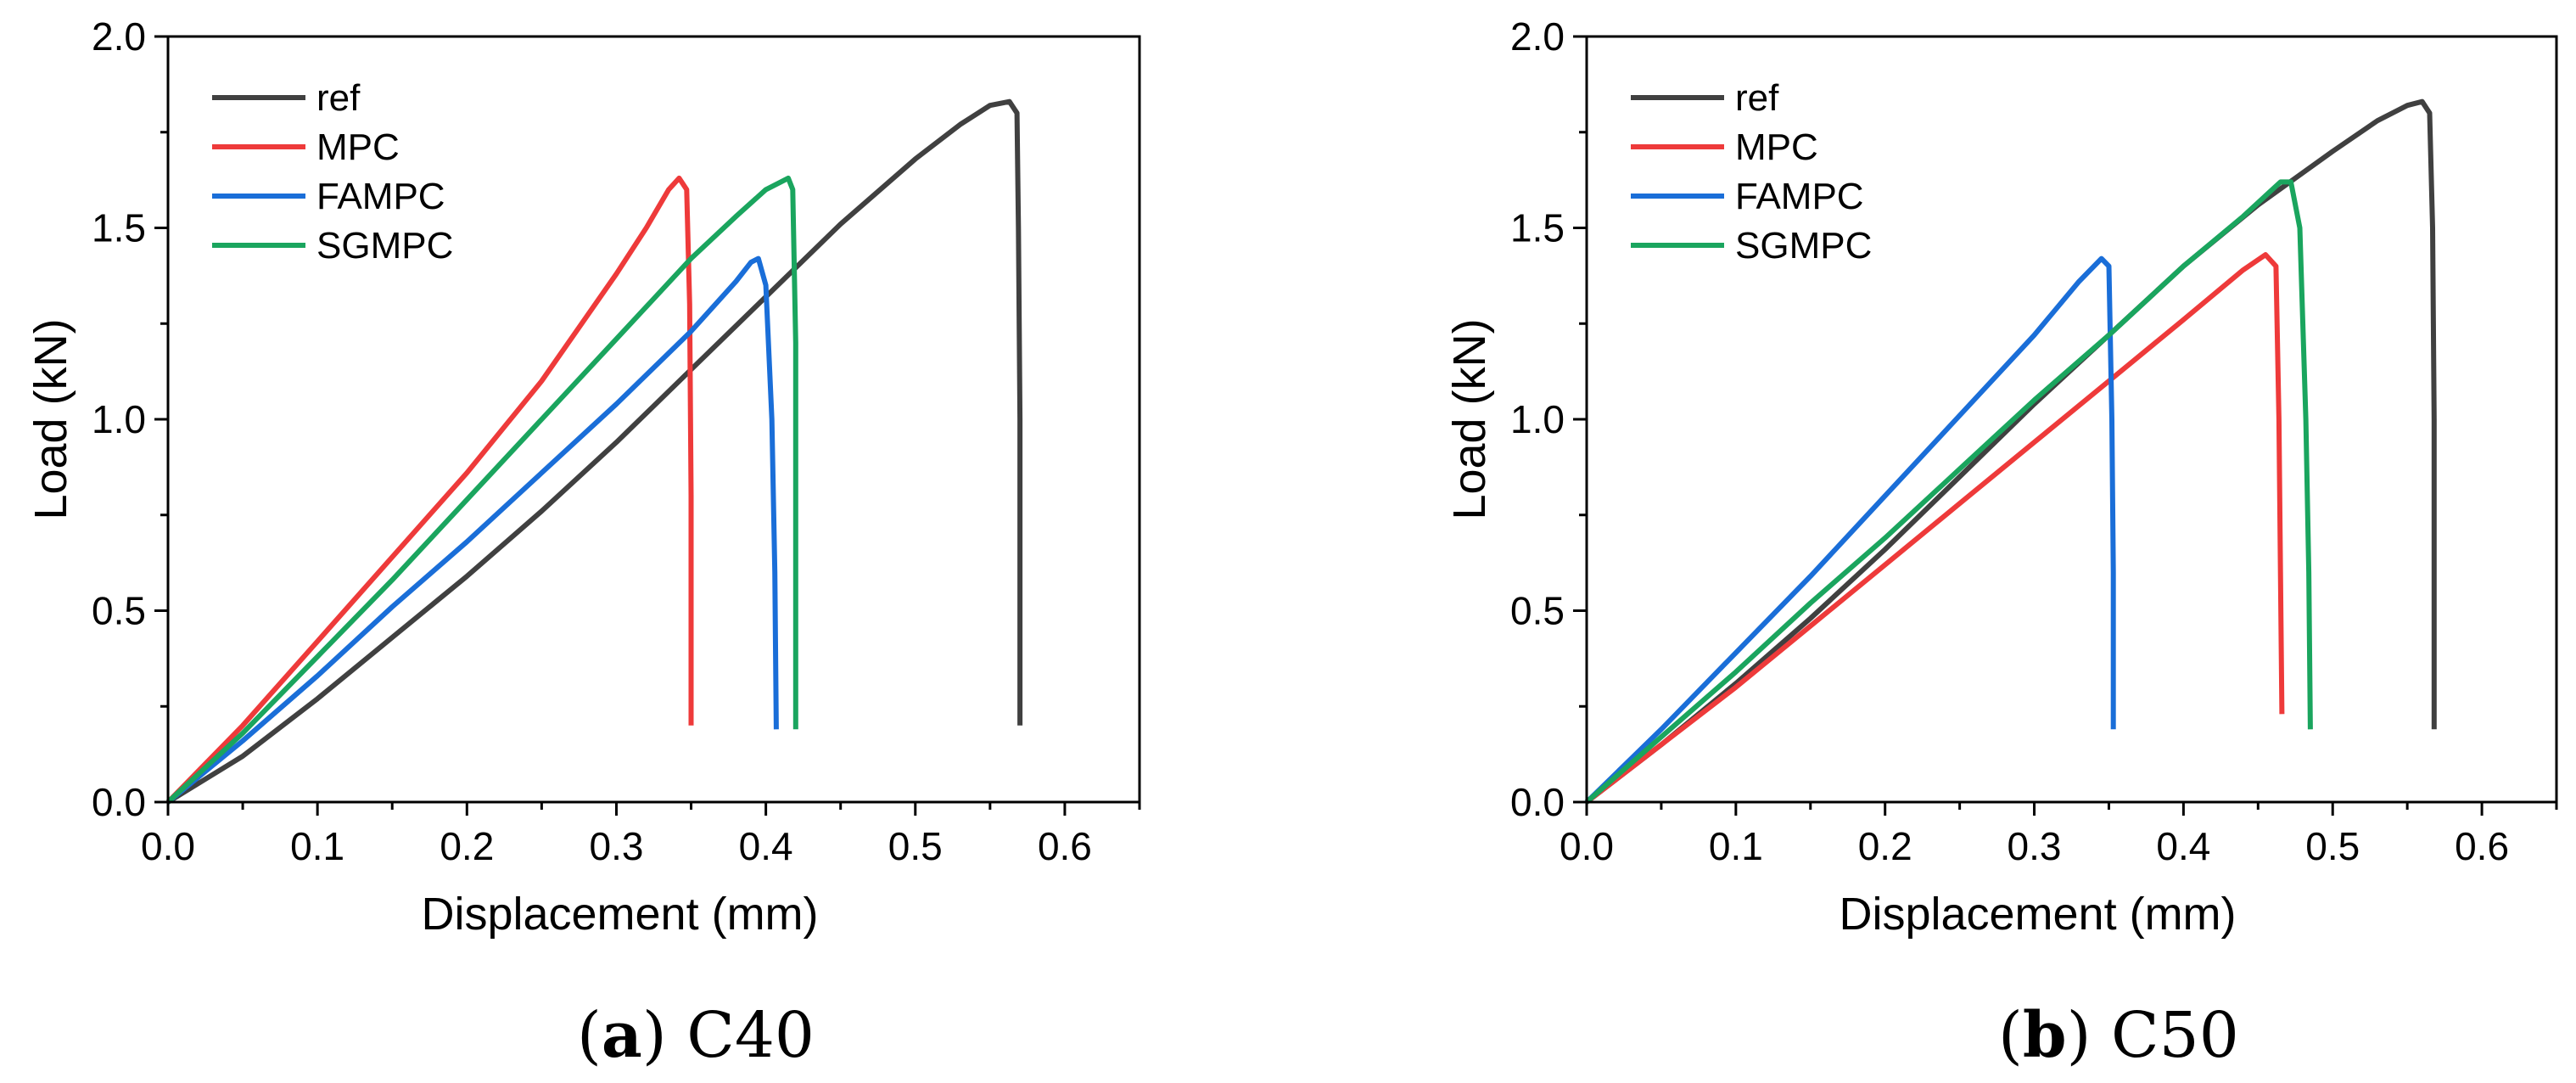 This screenshot has height=1083, width=2576. I want to click on series-line-sgmpc, so click(482, 490).